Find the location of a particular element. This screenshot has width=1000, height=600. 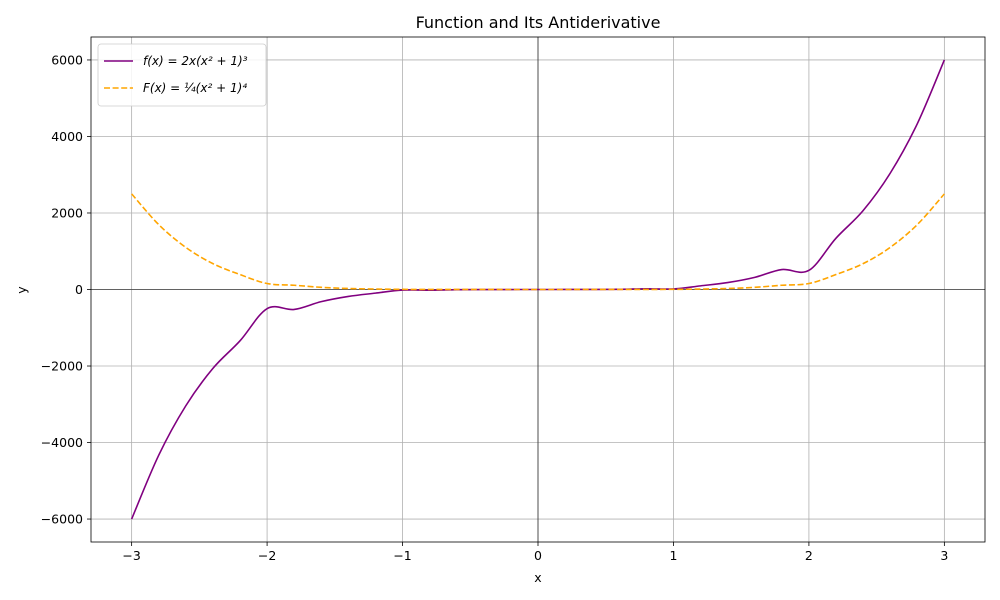

legend-box is located at coordinates (182, 75).